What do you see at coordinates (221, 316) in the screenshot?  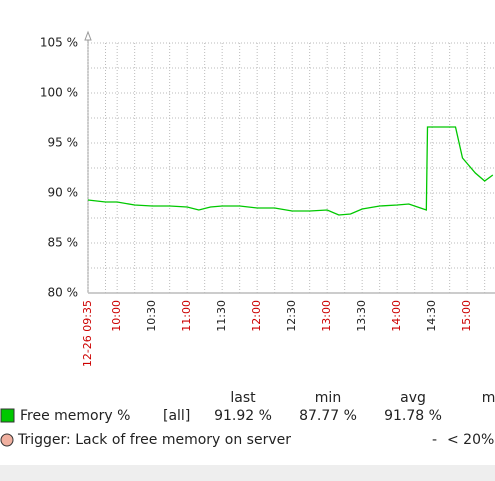 I see `x-tick-label: 11:30` at bounding box center [221, 316].